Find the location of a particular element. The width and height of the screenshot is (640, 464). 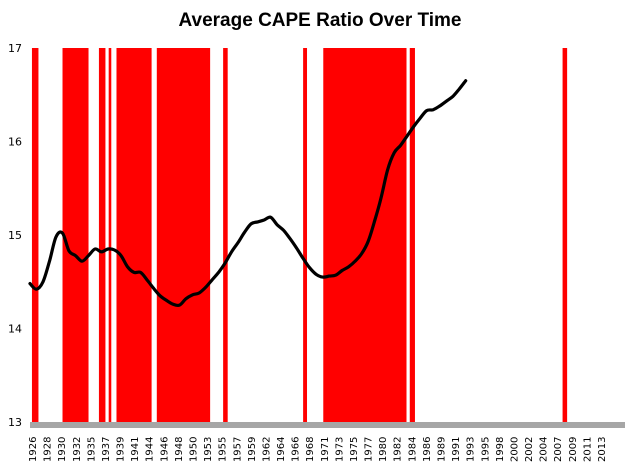

x-tick-label: 1950 is located at coordinates (194, 449).